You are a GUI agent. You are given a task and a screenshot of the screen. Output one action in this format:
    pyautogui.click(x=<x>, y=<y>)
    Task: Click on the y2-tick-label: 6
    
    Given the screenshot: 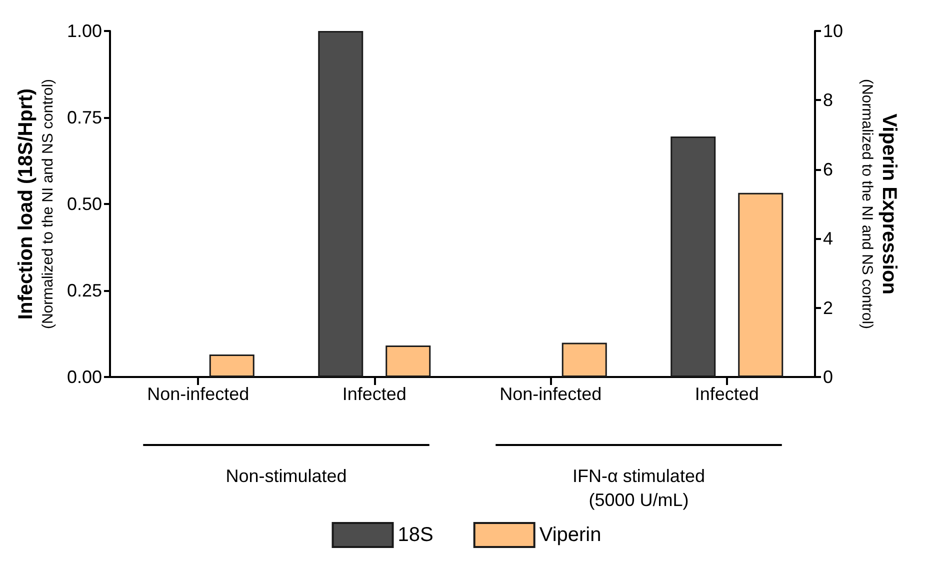 What is the action you would take?
    pyautogui.click(x=828, y=169)
    